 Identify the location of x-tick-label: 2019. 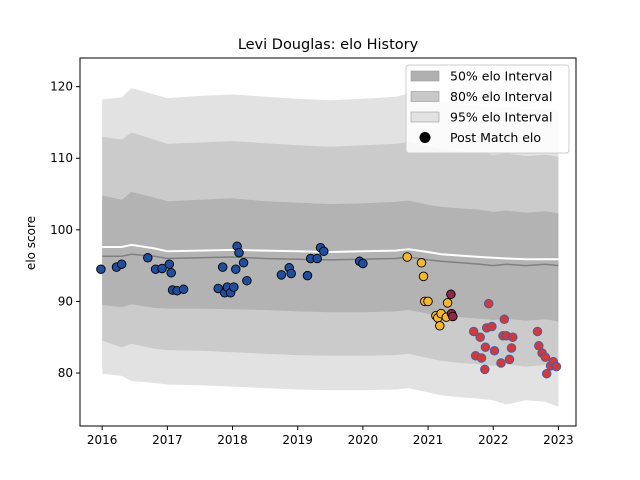
(297, 440).